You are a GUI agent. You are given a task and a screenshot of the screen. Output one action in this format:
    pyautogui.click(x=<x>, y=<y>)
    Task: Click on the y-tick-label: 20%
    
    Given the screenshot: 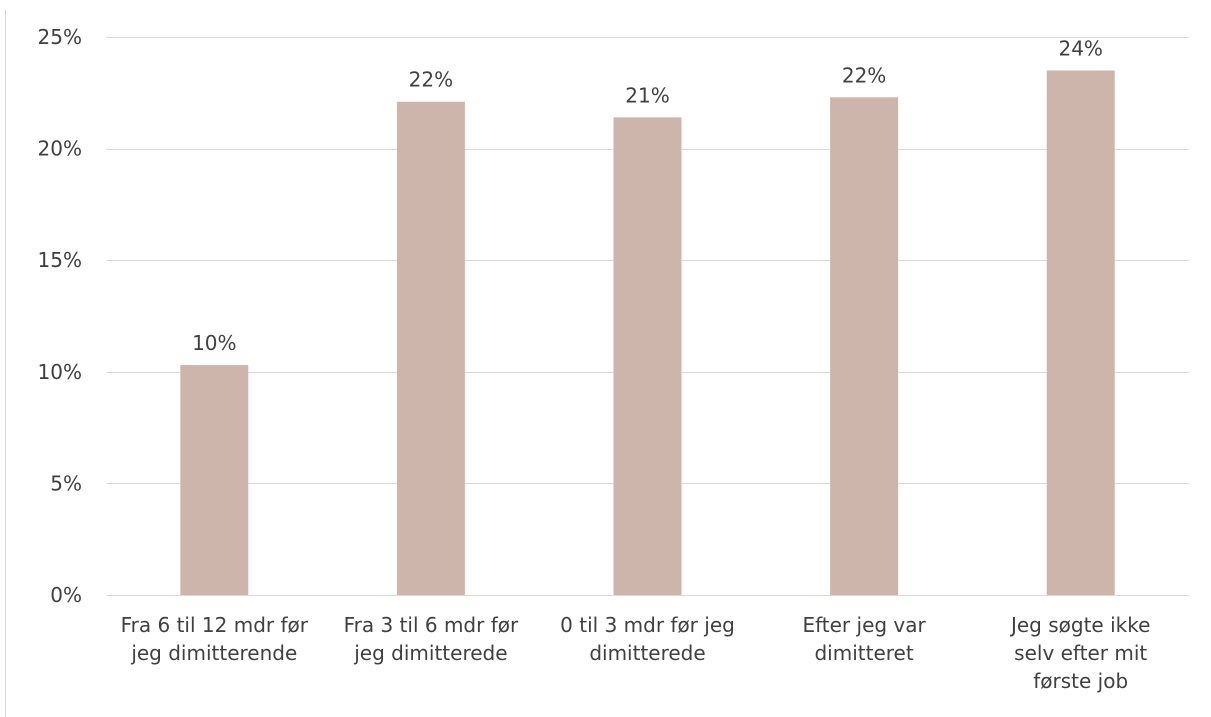 What is the action you would take?
    pyautogui.click(x=60, y=149)
    